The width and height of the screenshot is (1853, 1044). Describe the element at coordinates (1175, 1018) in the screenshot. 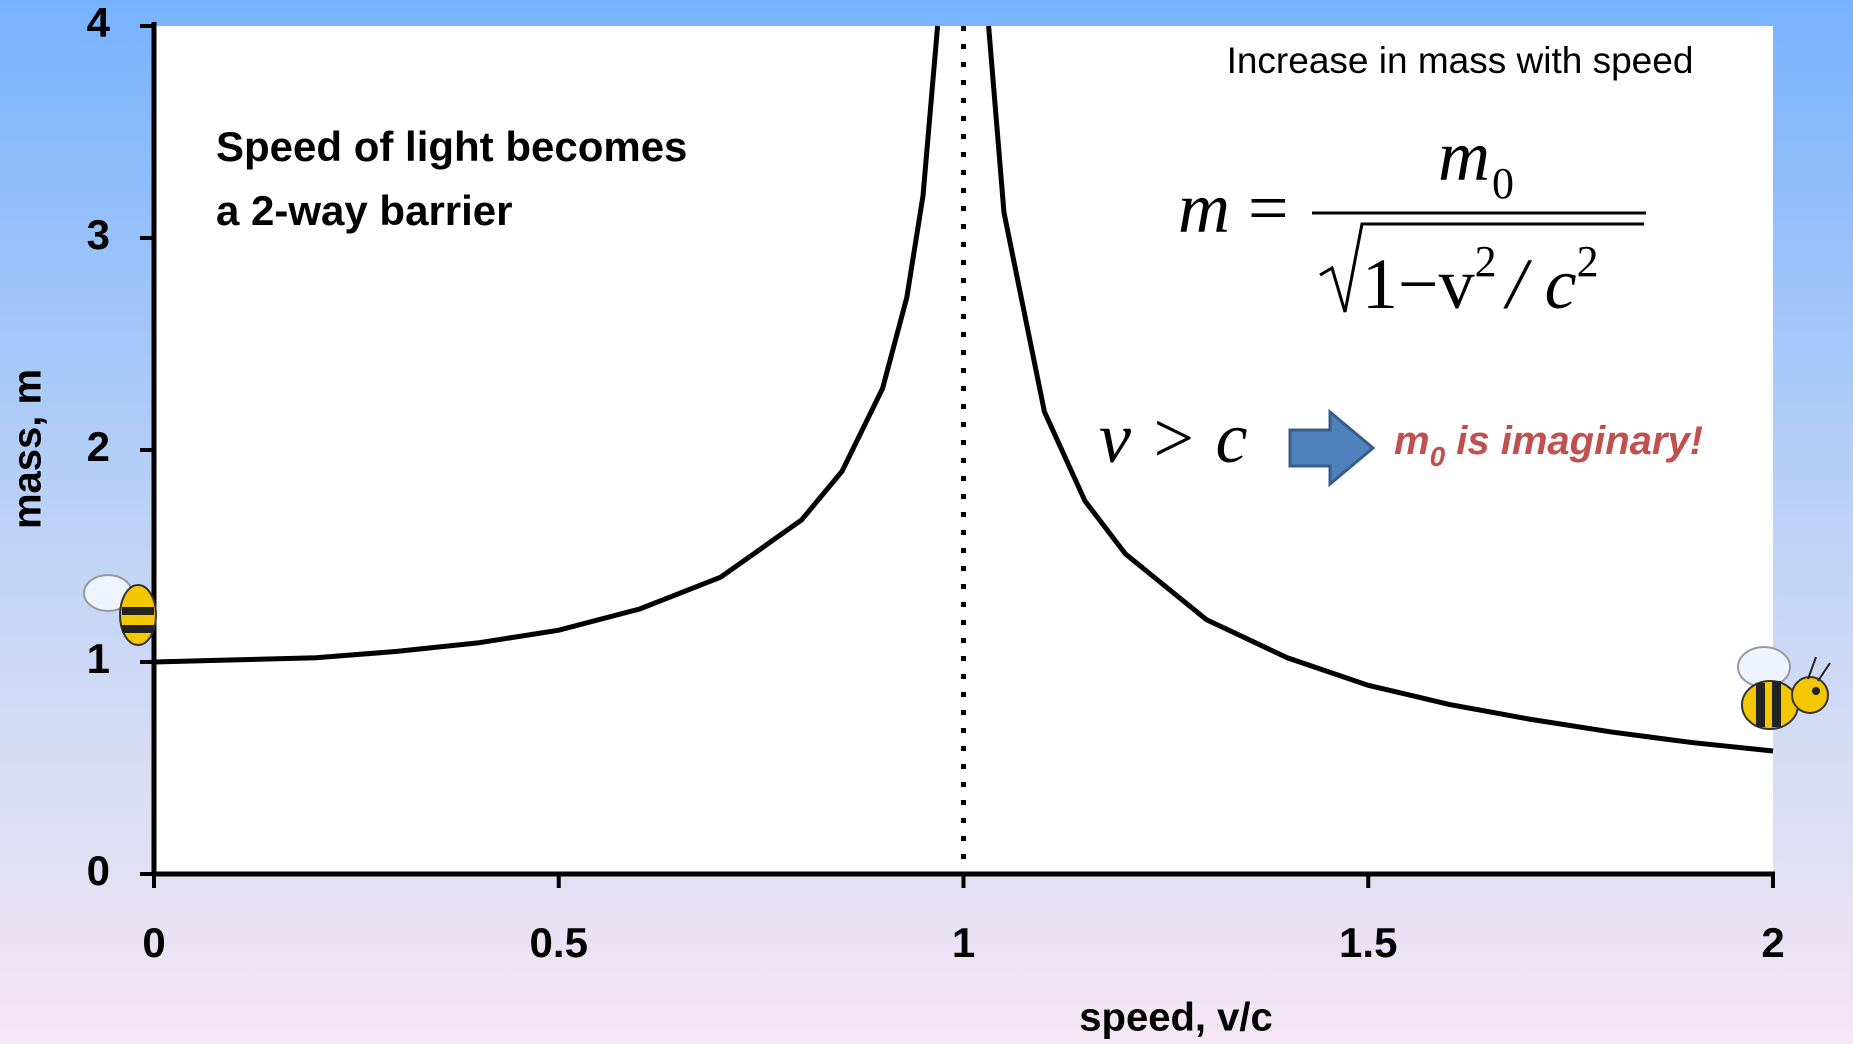

I see `x-axis-label: speed, v/c` at that location.